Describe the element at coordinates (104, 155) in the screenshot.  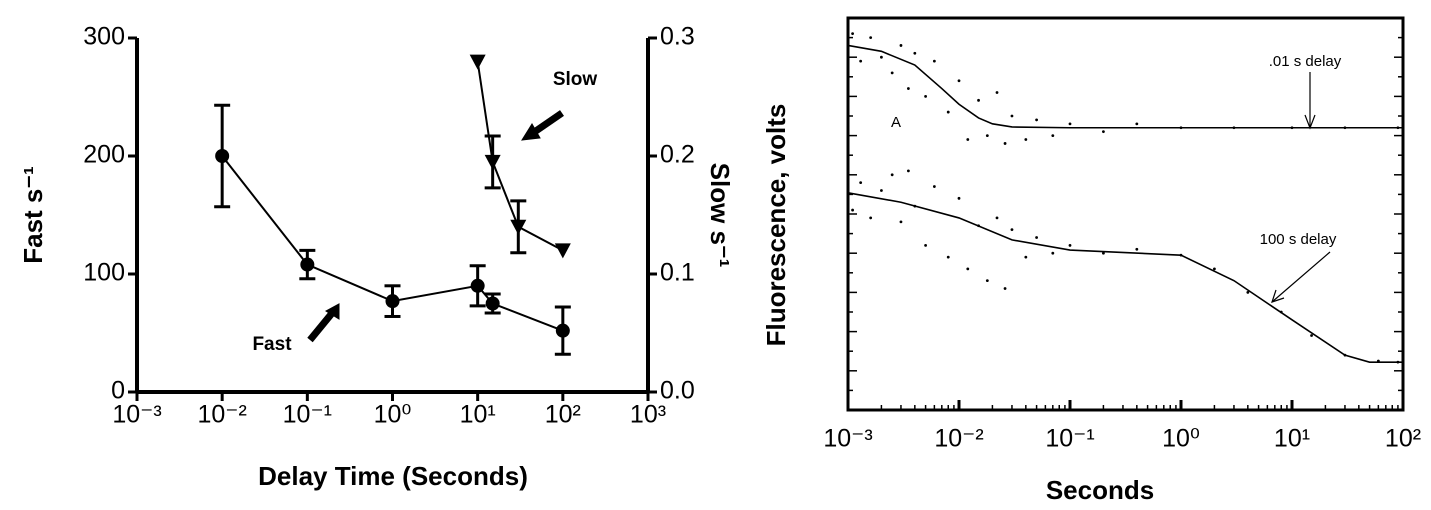
I see `y-tick-label: 200` at that location.